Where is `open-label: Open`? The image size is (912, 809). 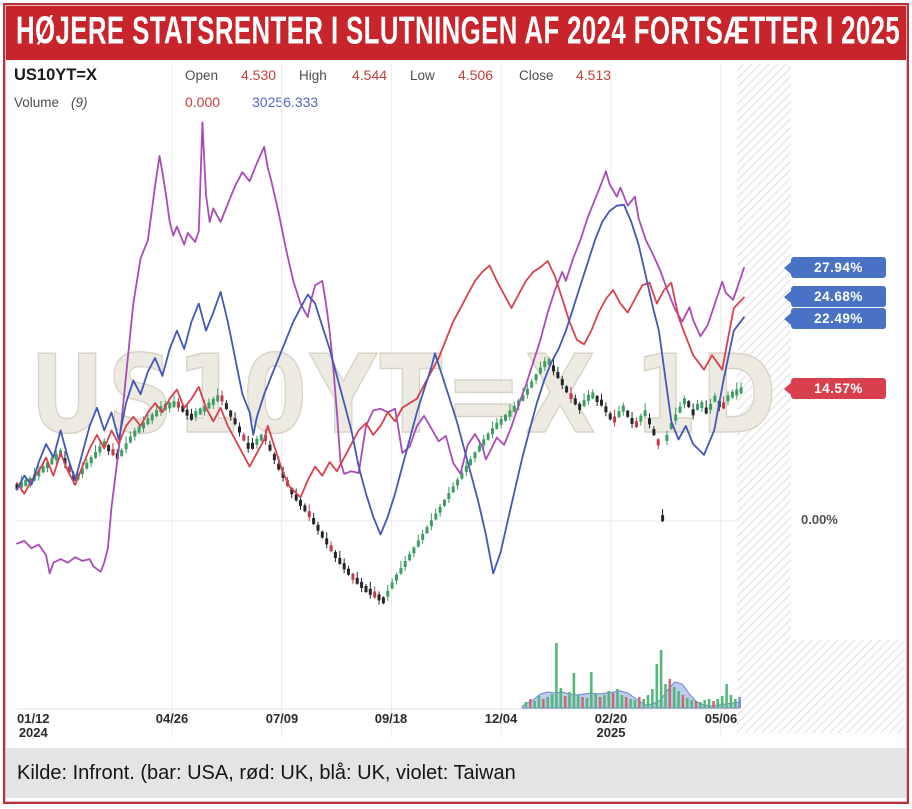
open-label: Open is located at coordinates (202, 75).